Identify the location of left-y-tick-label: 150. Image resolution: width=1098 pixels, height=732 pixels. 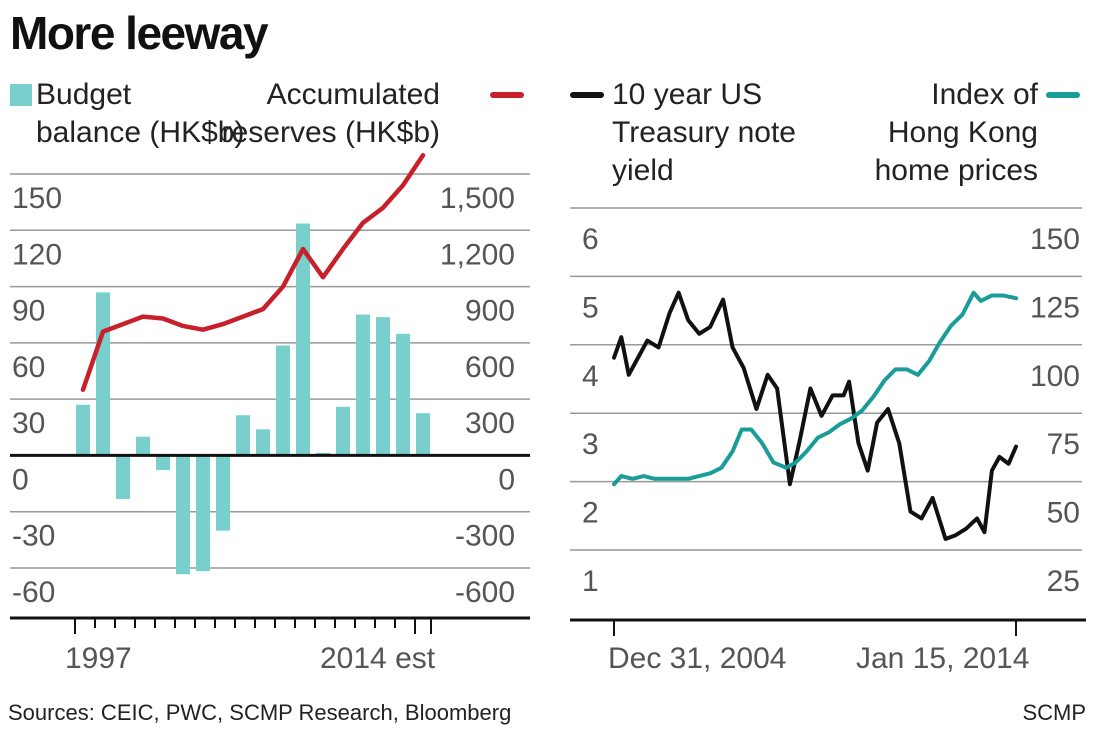
(37, 198).